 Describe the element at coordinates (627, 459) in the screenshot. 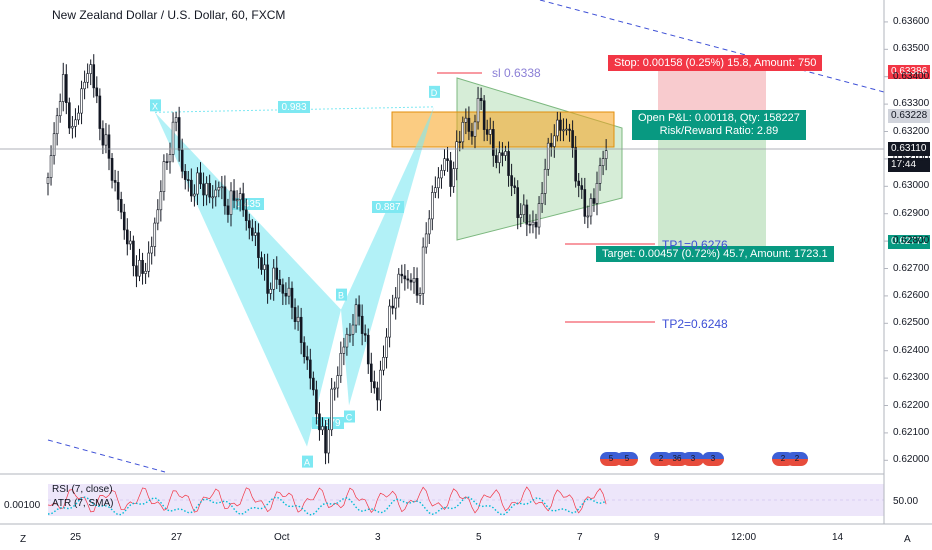

I see `economic-event-icon: 5` at that location.